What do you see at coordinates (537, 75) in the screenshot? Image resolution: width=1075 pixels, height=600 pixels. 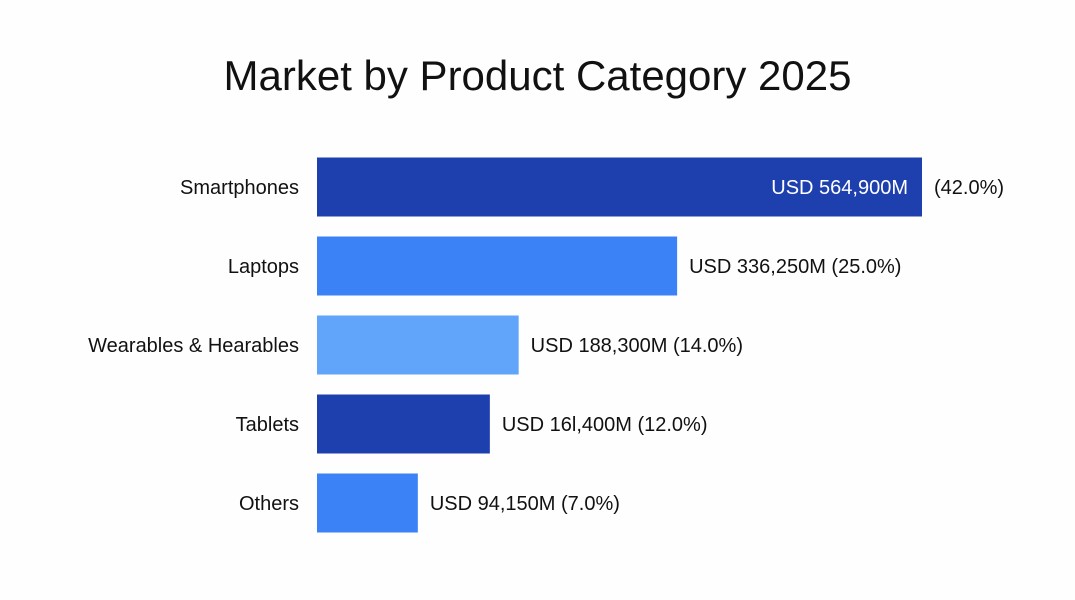 I see `chart-title: Market by Product Category 2025` at bounding box center [537, 75].